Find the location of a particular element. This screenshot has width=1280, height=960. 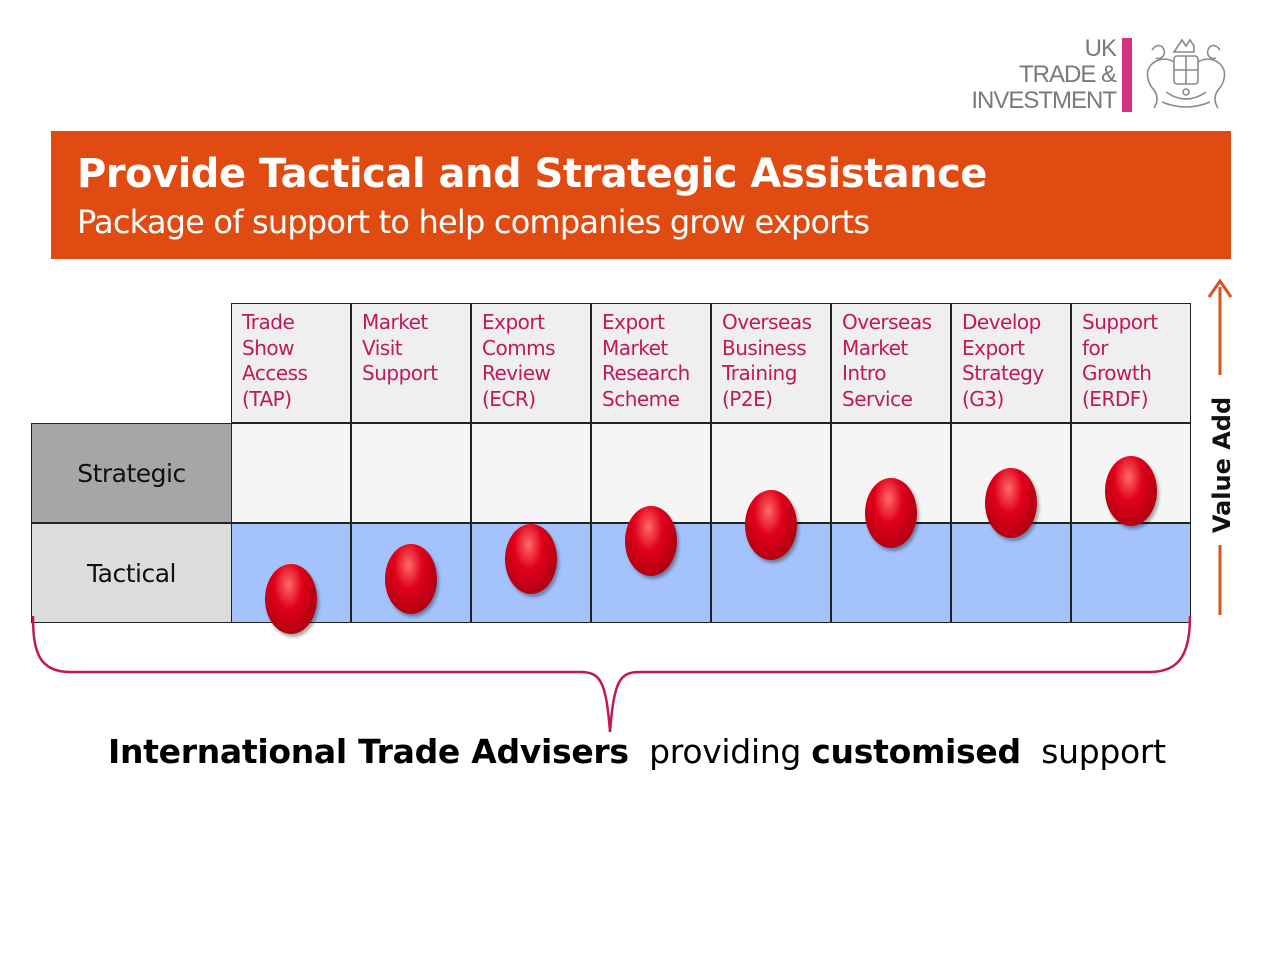

column-header: Support for Growth (ERDF) is located at coordinates (1131, 363).